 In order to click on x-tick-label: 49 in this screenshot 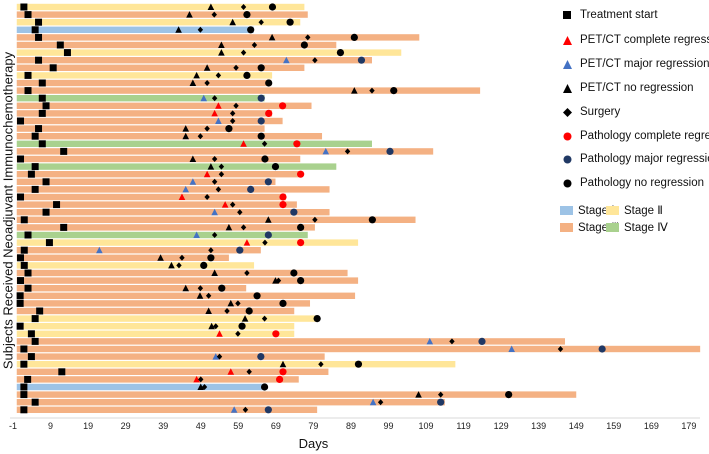, I will do `click(201, 426)`.